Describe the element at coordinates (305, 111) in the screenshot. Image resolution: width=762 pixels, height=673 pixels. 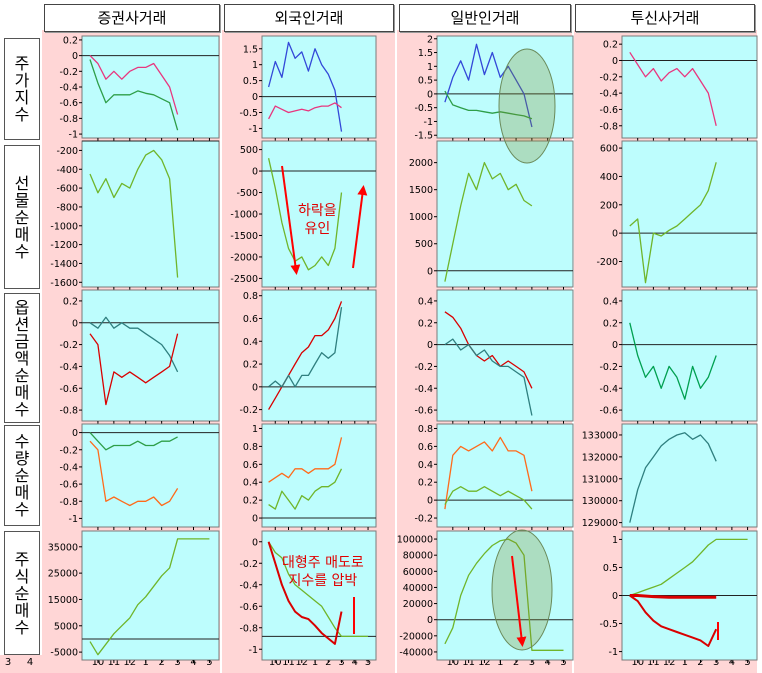
I see `series-line-pink` at that location.